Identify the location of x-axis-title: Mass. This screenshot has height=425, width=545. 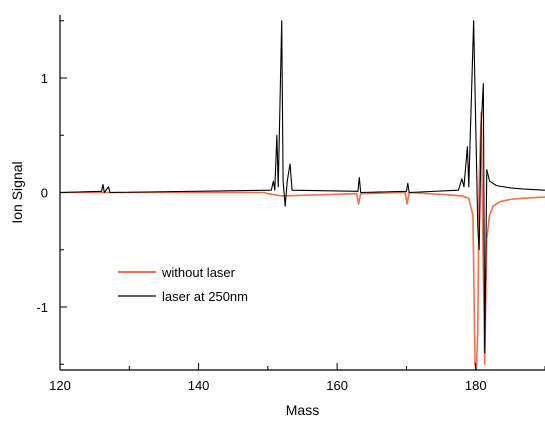
(302, 410).